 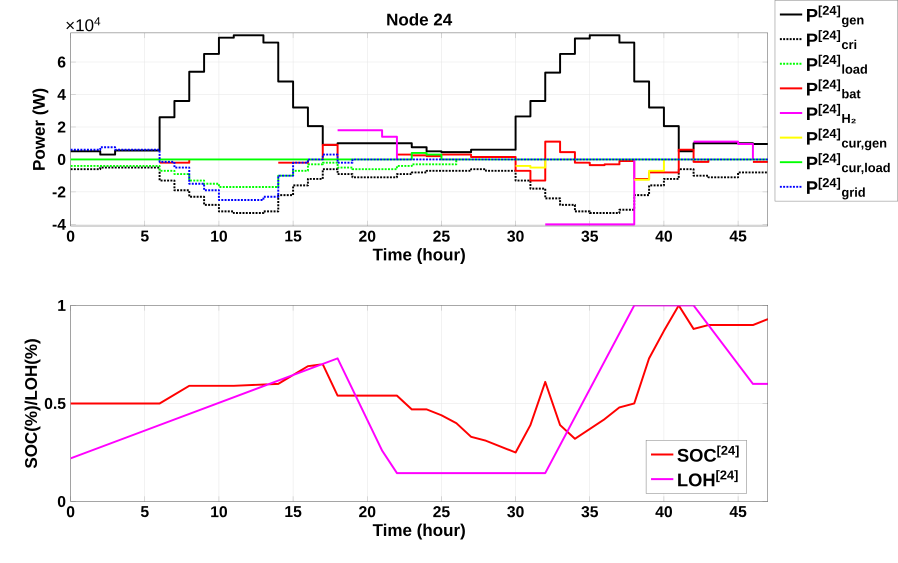 I want to click on legend-label: P$^{[24]}$cur,load, so click(x=848, y=163).